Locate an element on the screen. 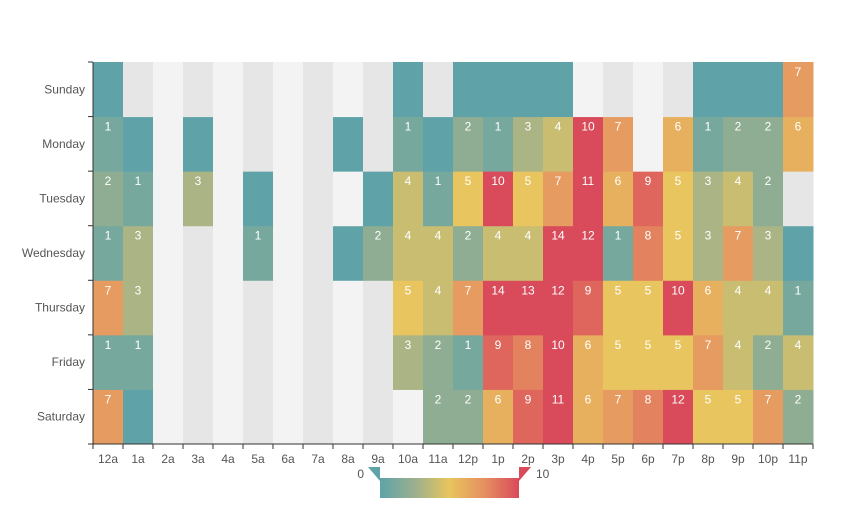  visual-map-bar is located at coordinates (449, 488).